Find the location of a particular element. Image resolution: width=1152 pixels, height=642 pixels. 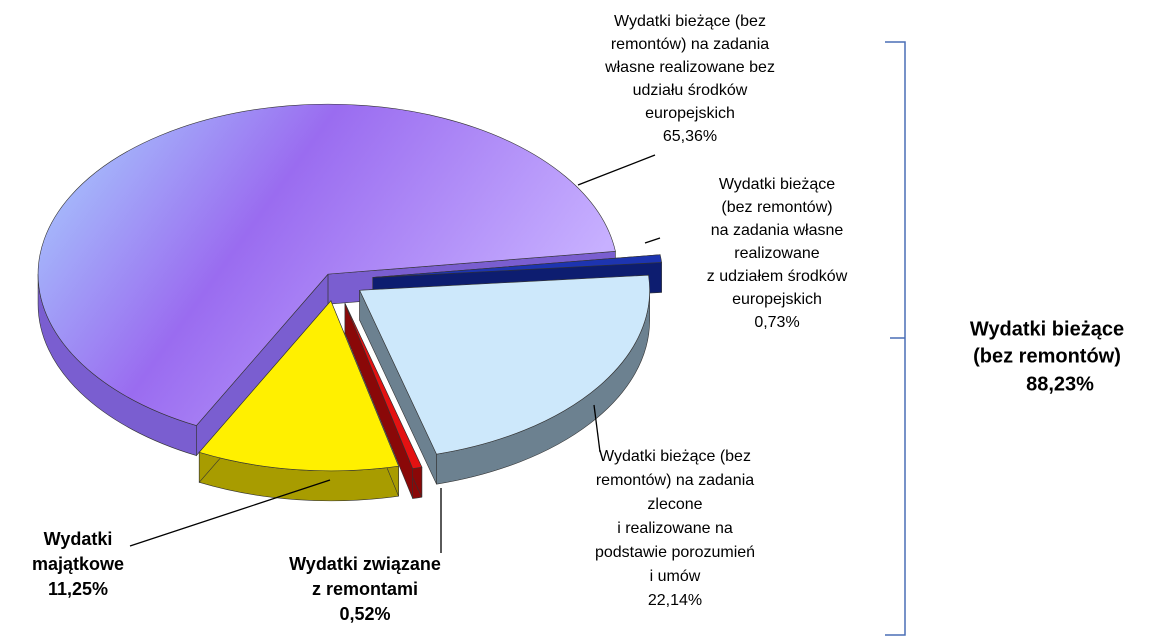

slice-label: realizowane is located at coordinates (776, 253).